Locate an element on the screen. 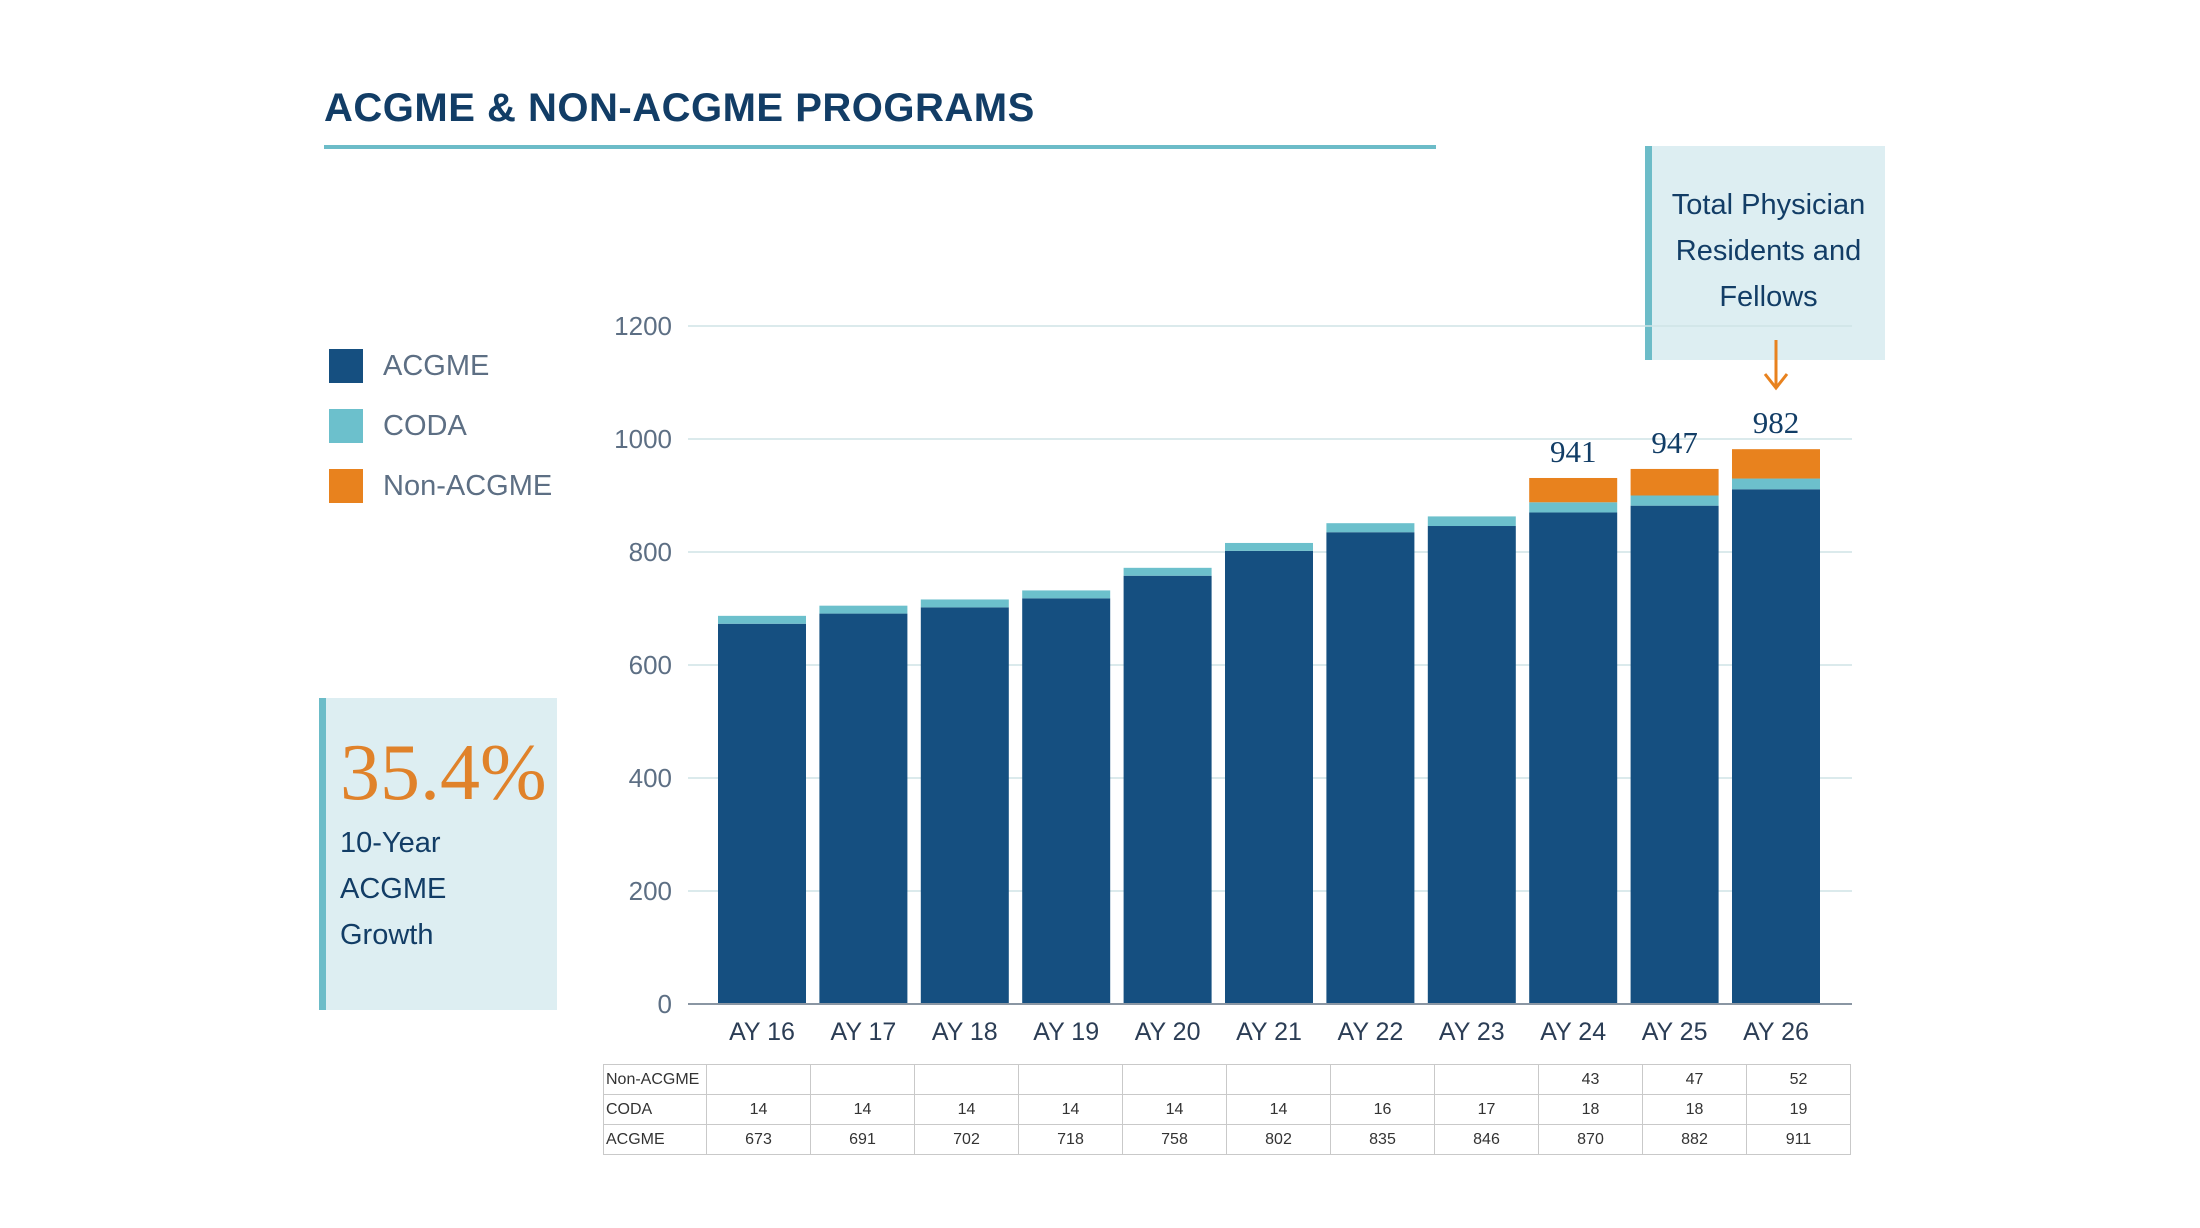 This screenshot has width=2200, height=1228. table-cell: 802 is located at coordinates (1278, 1139).